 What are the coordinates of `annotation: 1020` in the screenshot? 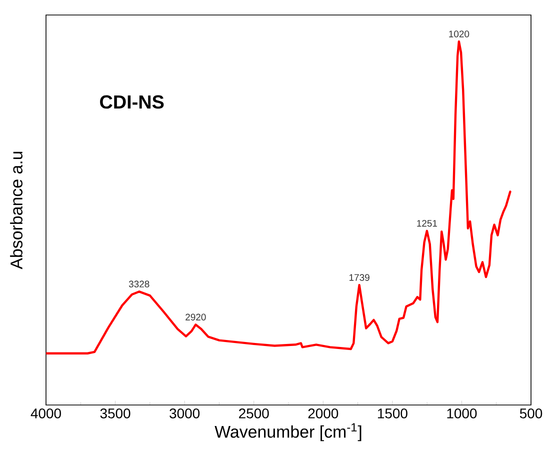 It's located at (459, 34).